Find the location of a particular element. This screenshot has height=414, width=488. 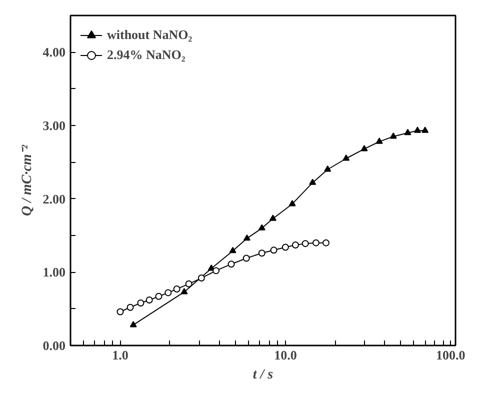

x-axis-title: t / s is located at coordinates (263, 375).